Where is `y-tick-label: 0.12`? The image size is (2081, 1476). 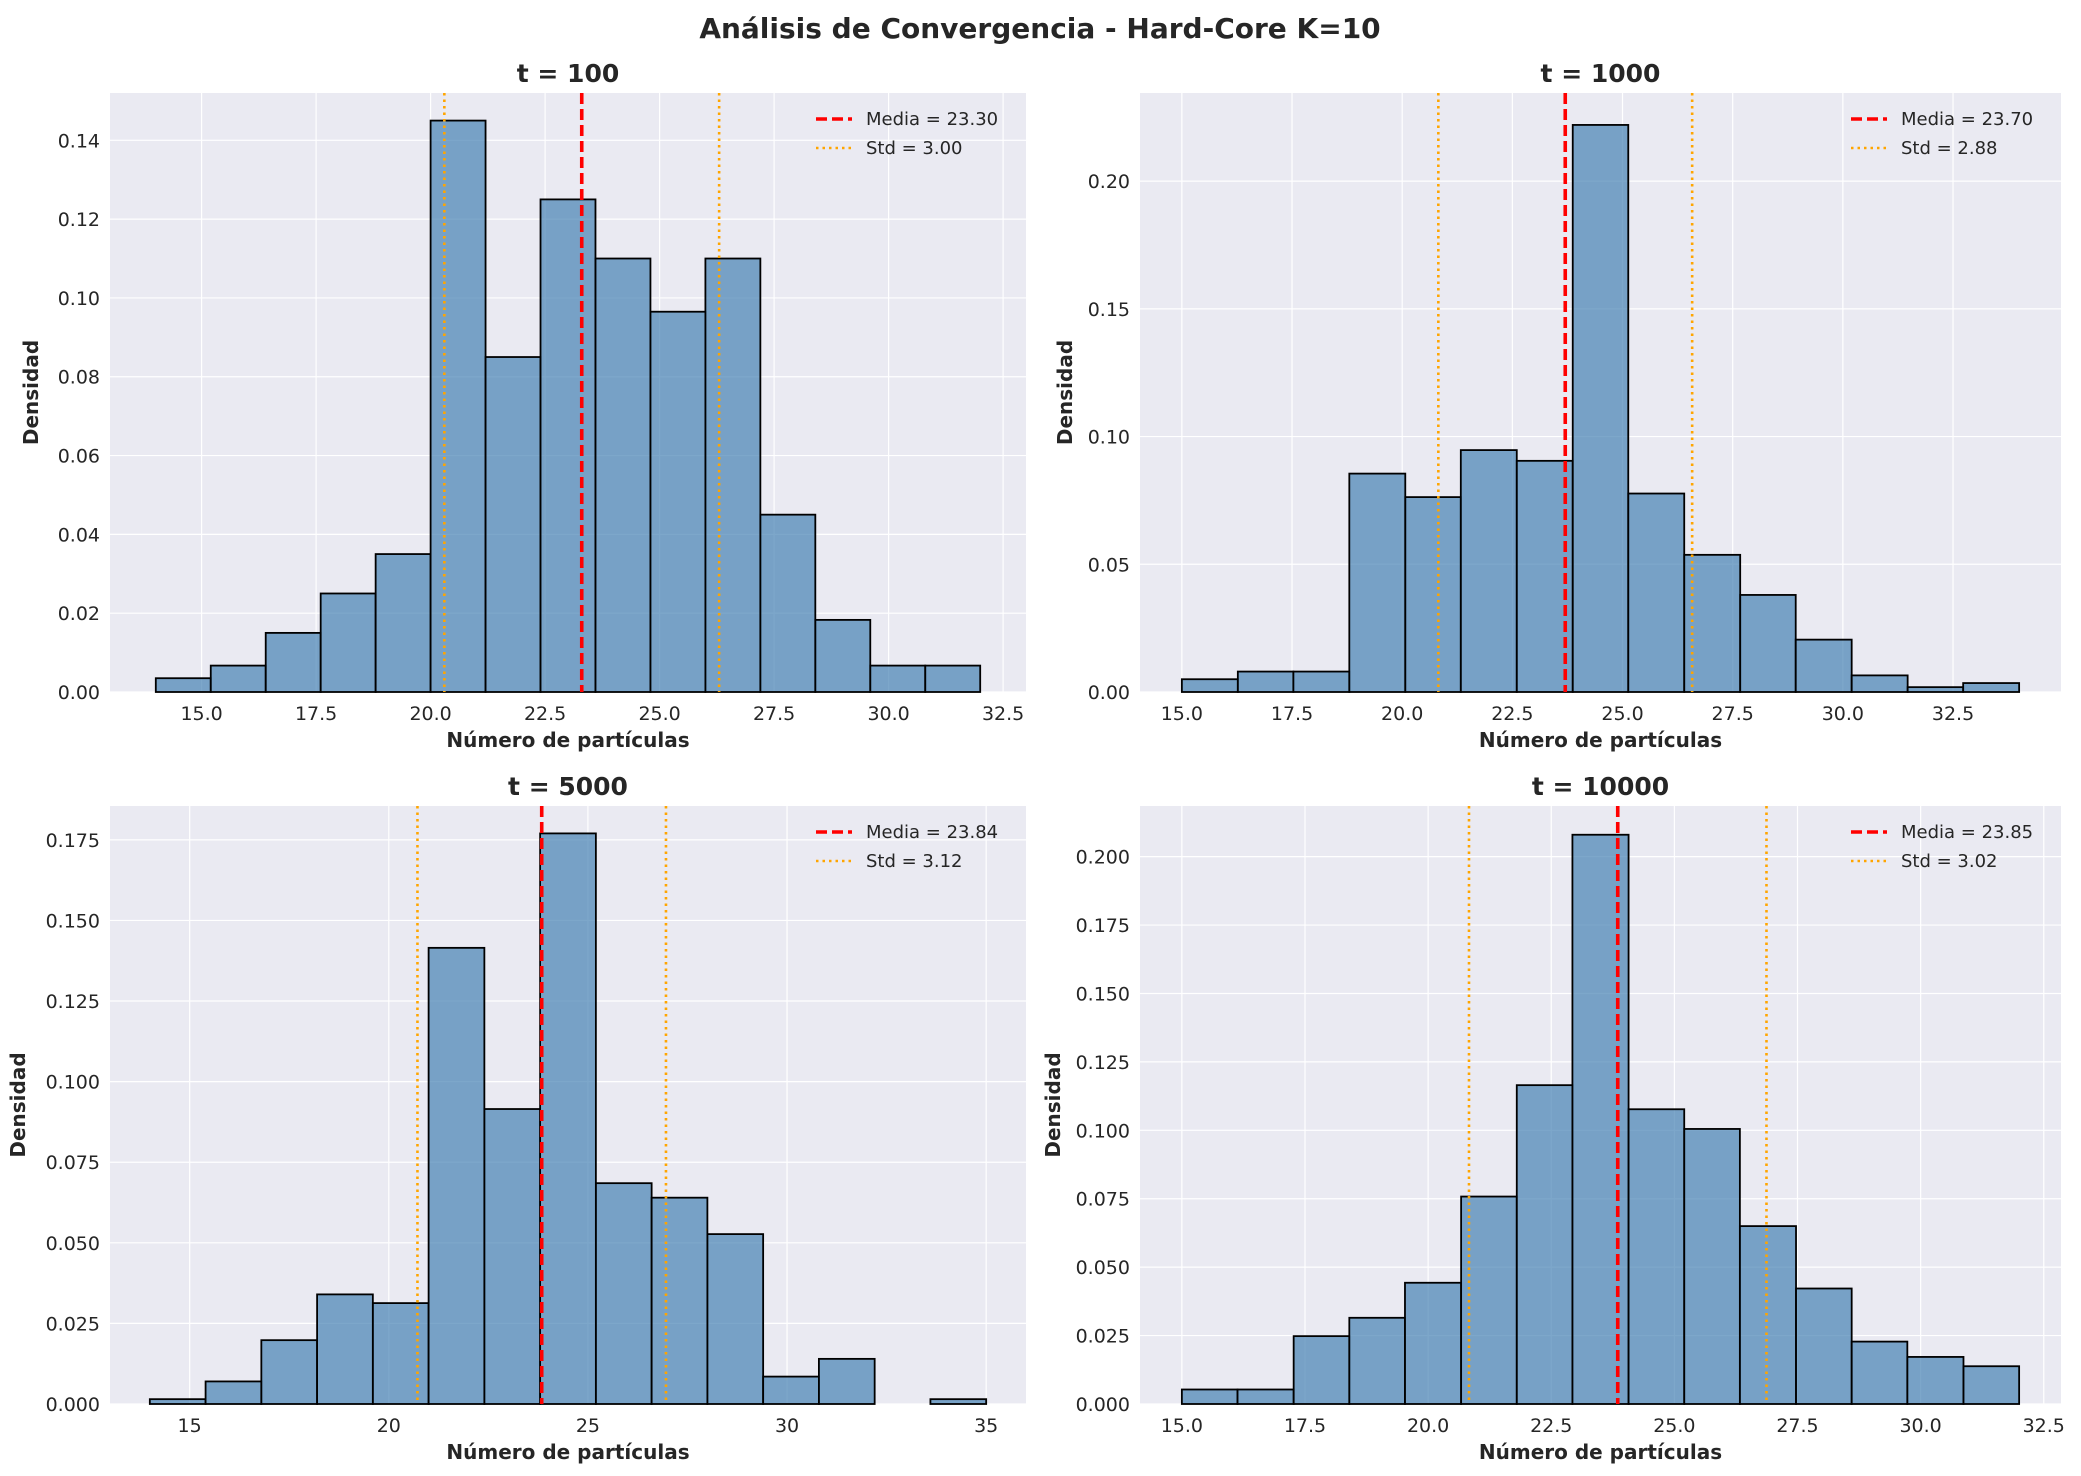
y-tick-label: 0.12 is located at coordinates (79, 220).